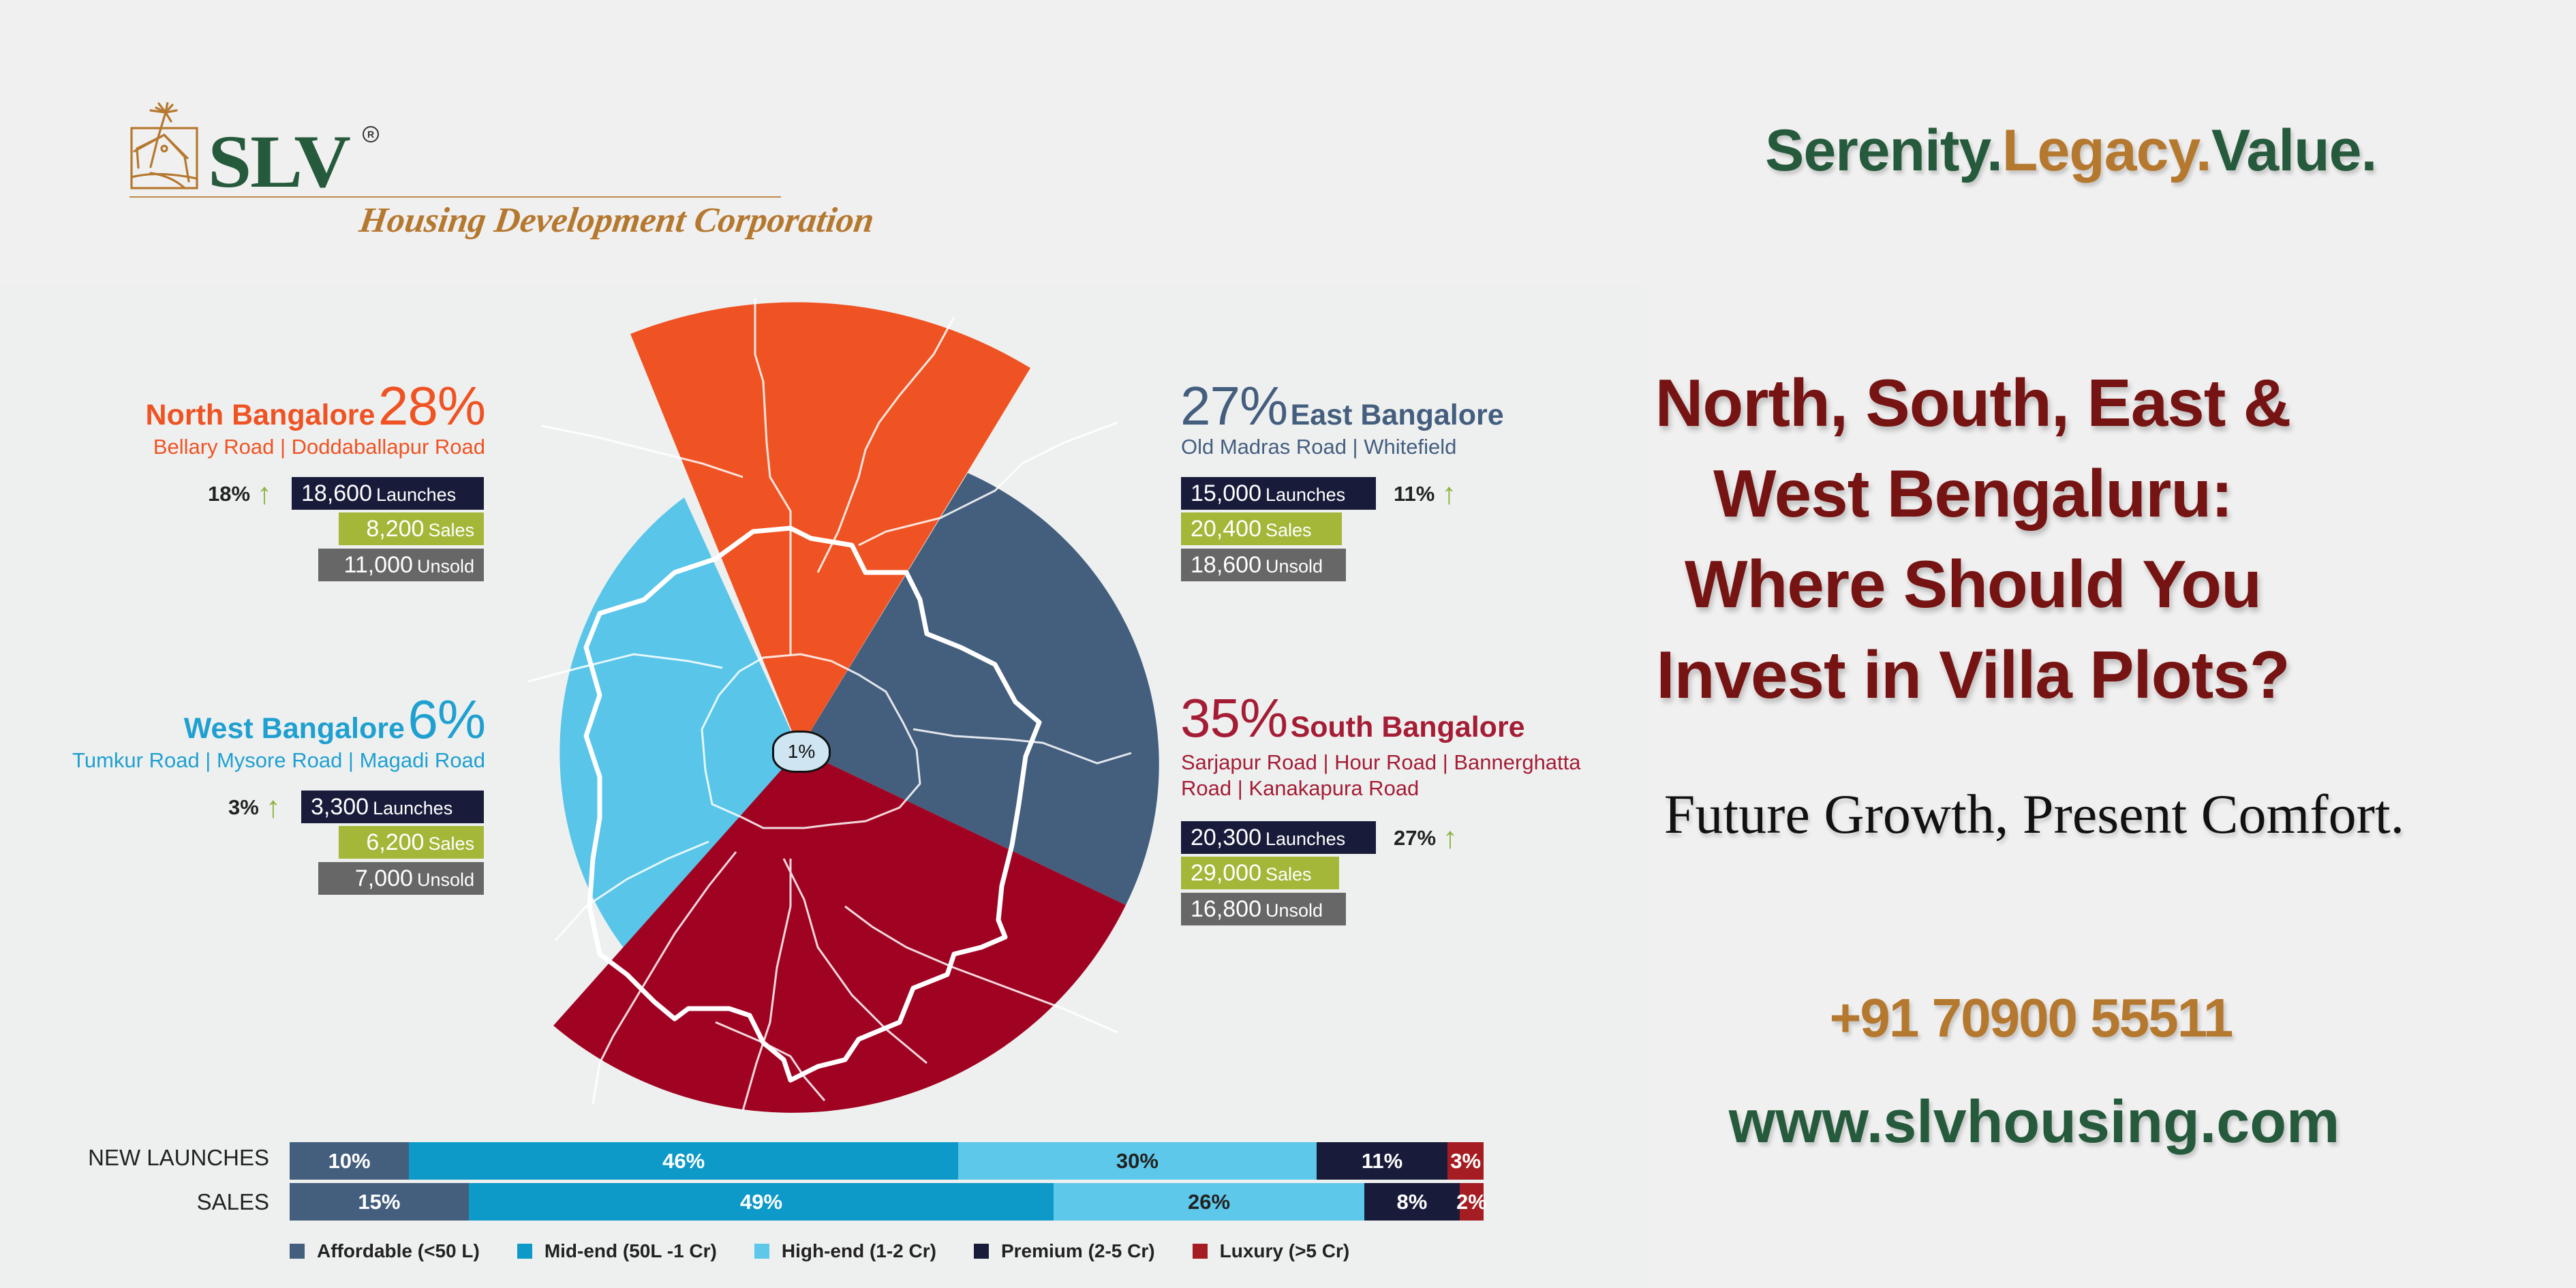  Describe the element at coordinates (617, 1251) in the screenshot. I see `legend-item-mid-end: Mid-end (50L -1 Cr)` at that location.